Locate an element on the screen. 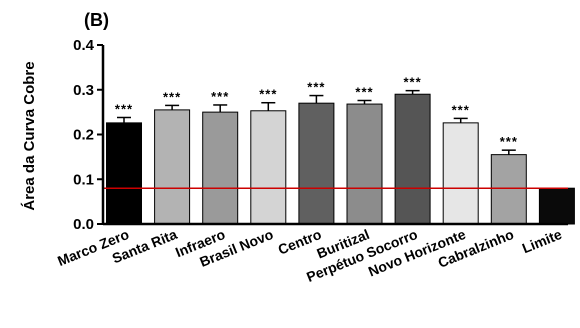 Image resolution: width=580 pixels, height=328 pixels. y-tick-label: 0.1 is located at coordinates (83, 179).